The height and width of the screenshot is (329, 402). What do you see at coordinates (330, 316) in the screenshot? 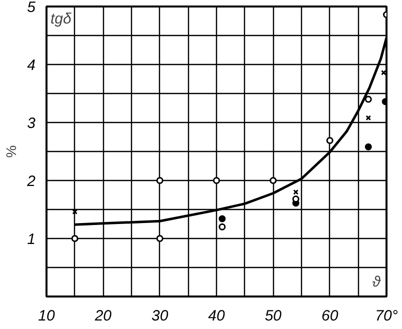
I see `x-tick-label: 60` at bounding box center [330, 316].